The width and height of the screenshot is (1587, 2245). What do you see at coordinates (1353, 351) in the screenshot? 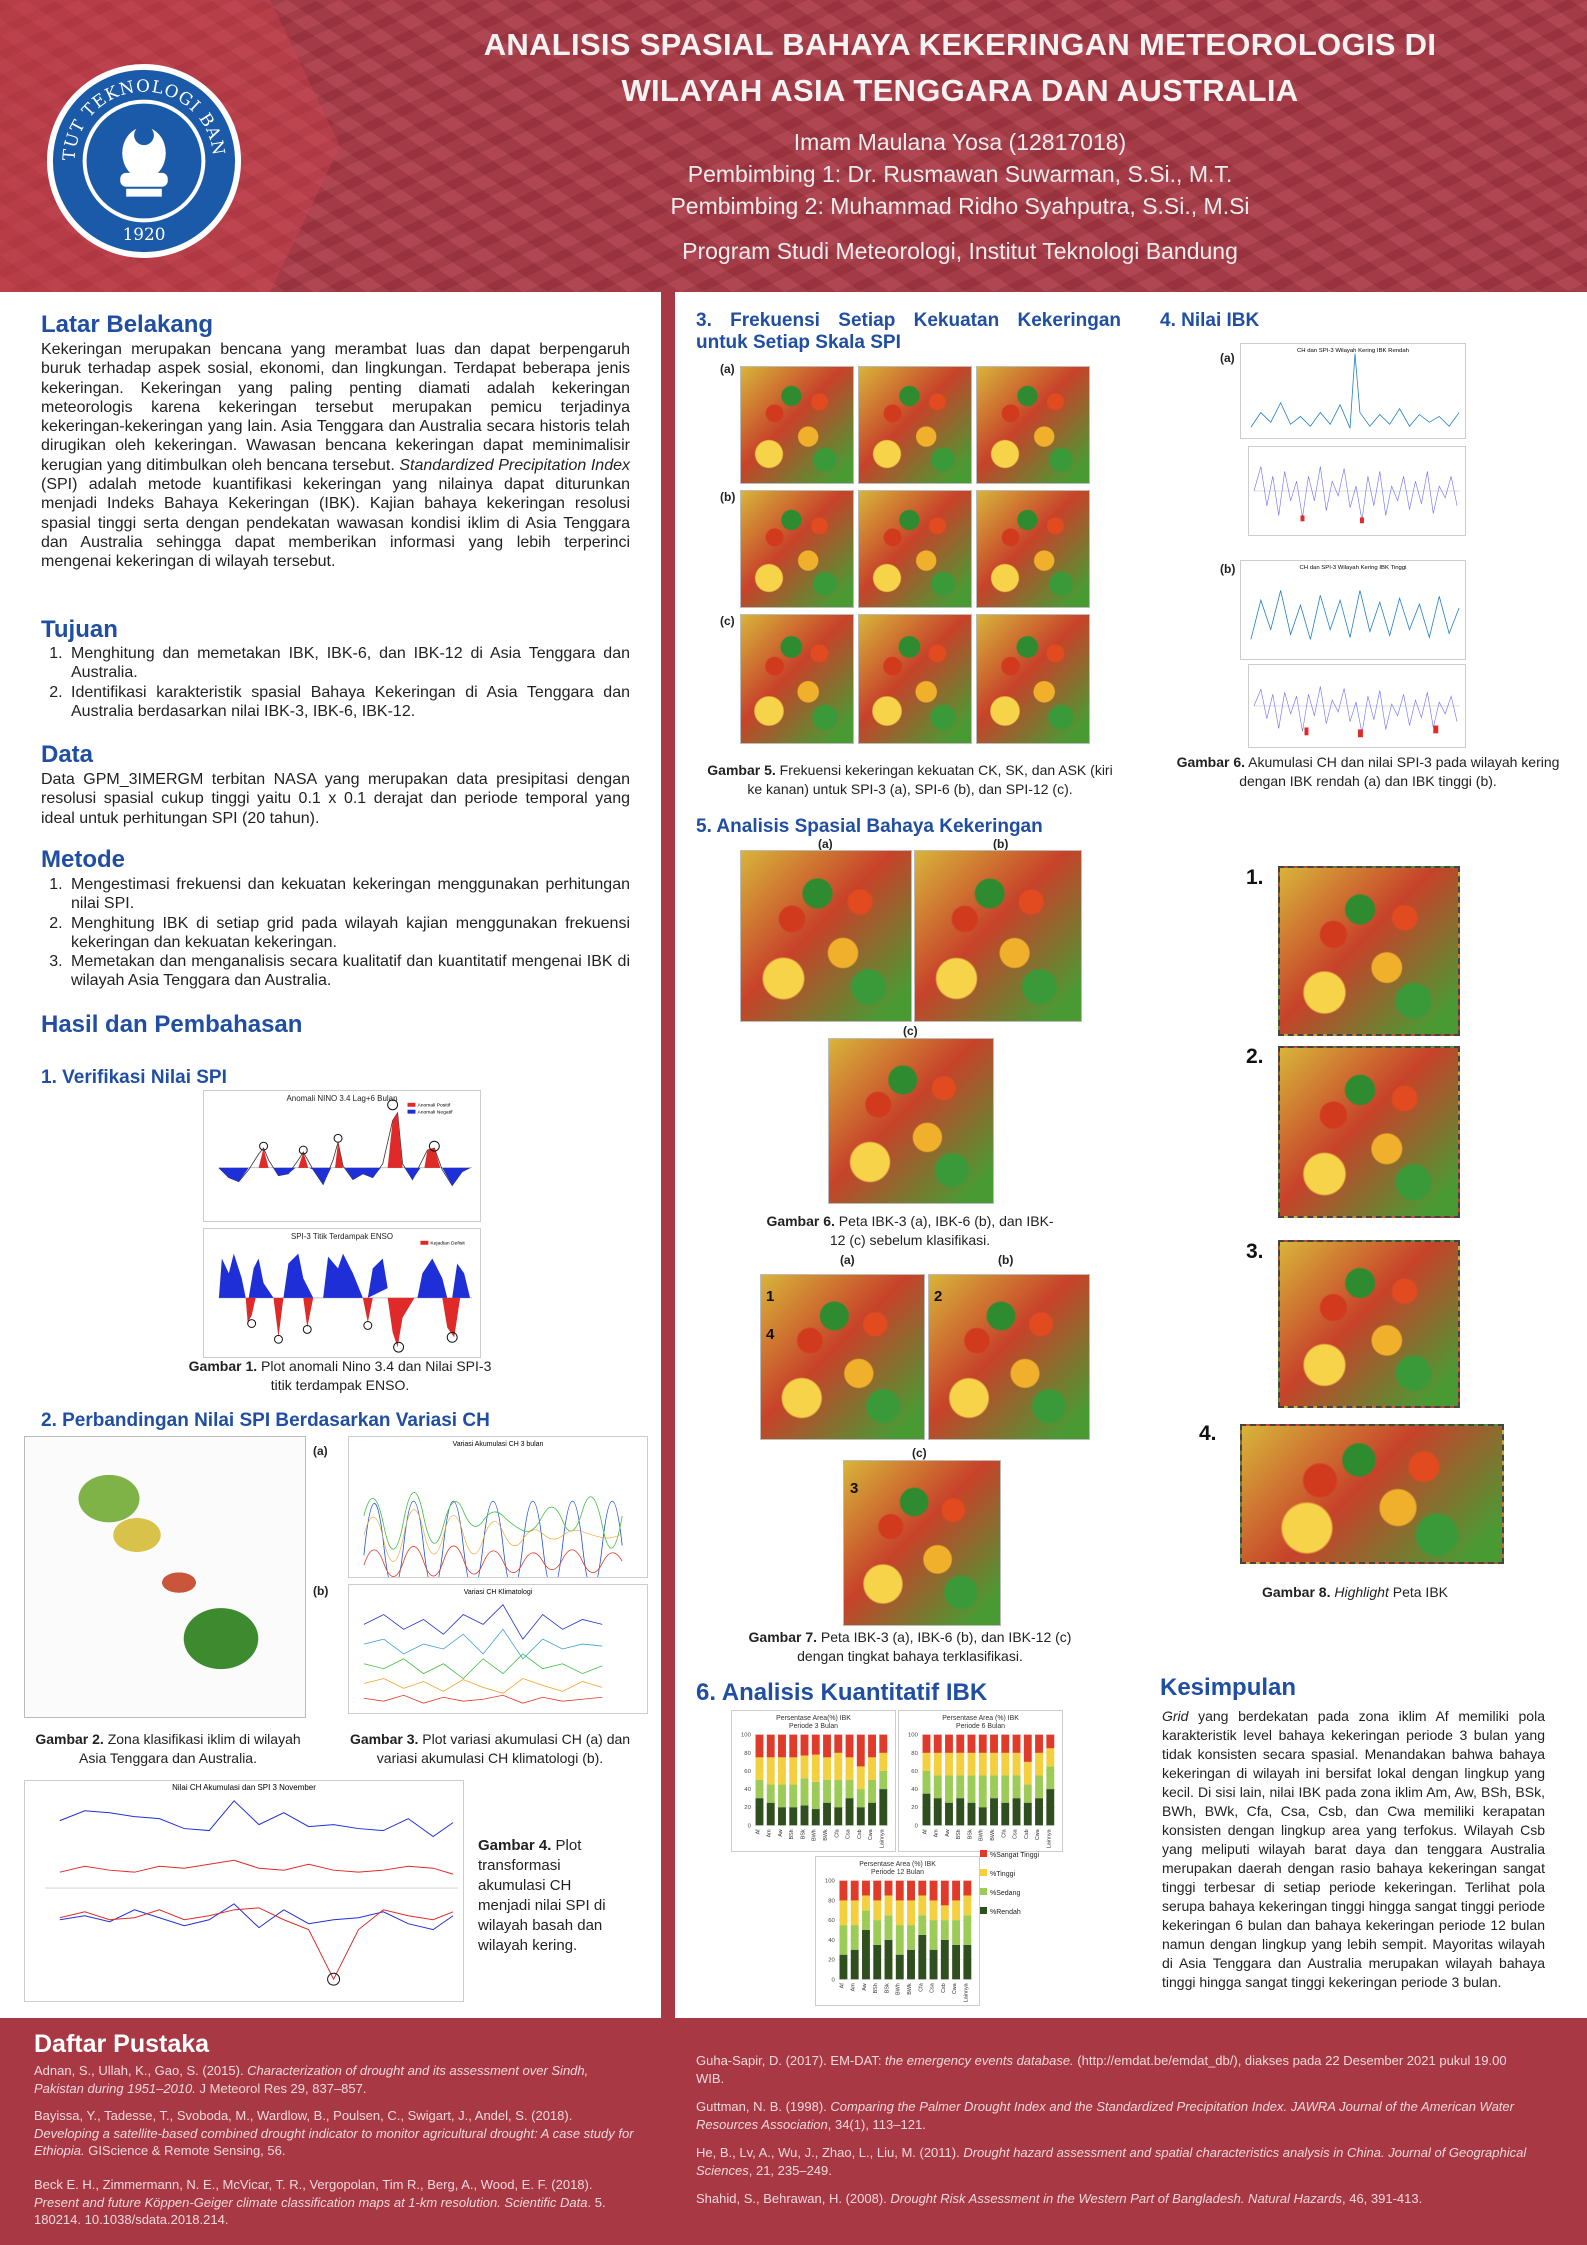
I see `svg-text:CH dan SPI-3 Wilayah Kering IB: CH dan SPI-3 Wilayah Kering IBK Rendah` at bounding box center [1353, 351].